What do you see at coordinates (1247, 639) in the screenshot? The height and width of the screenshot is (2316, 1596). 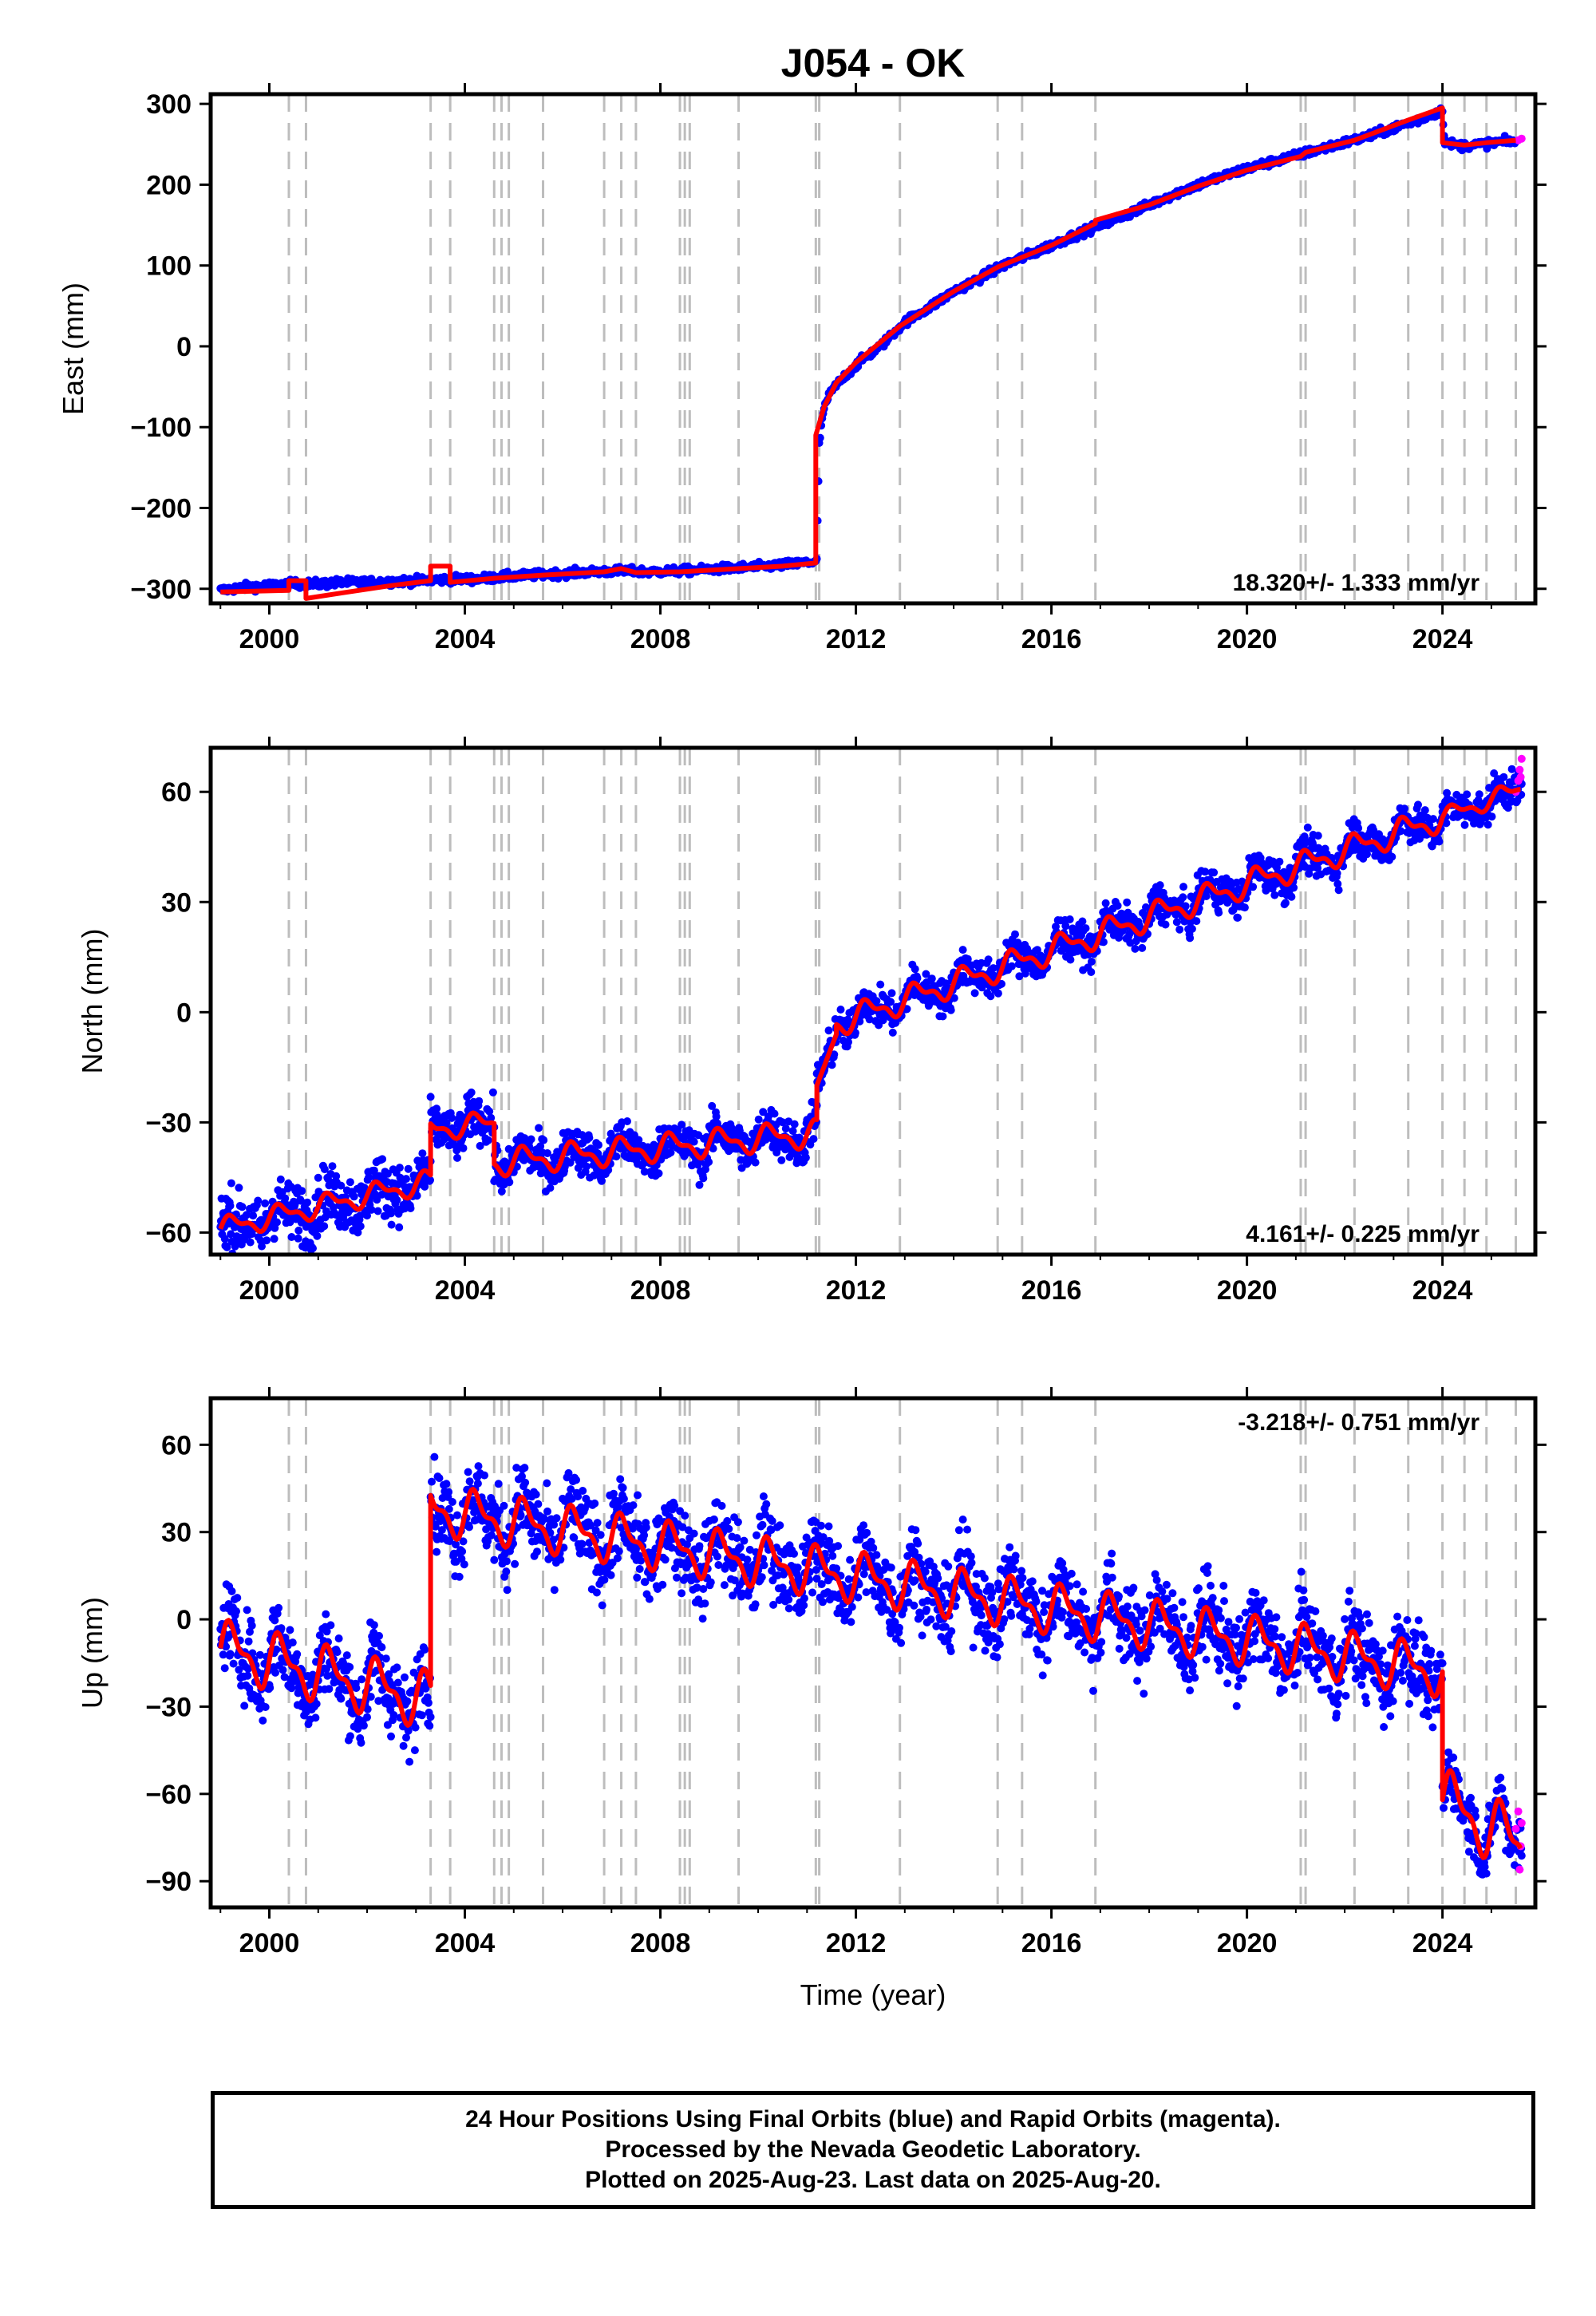 I see `x-tick-label: 2020` at bounding box center [1247, 639].